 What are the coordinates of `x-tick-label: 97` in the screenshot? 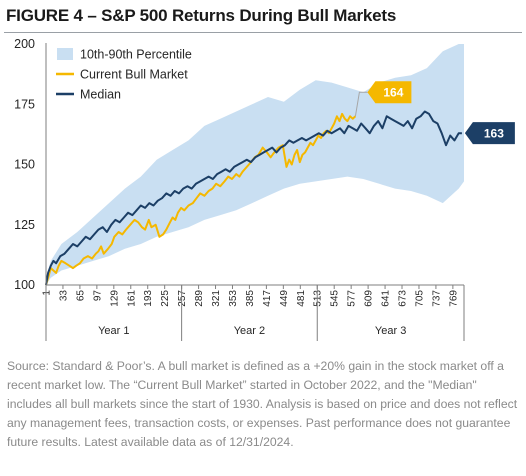 It's located at (97, 296).